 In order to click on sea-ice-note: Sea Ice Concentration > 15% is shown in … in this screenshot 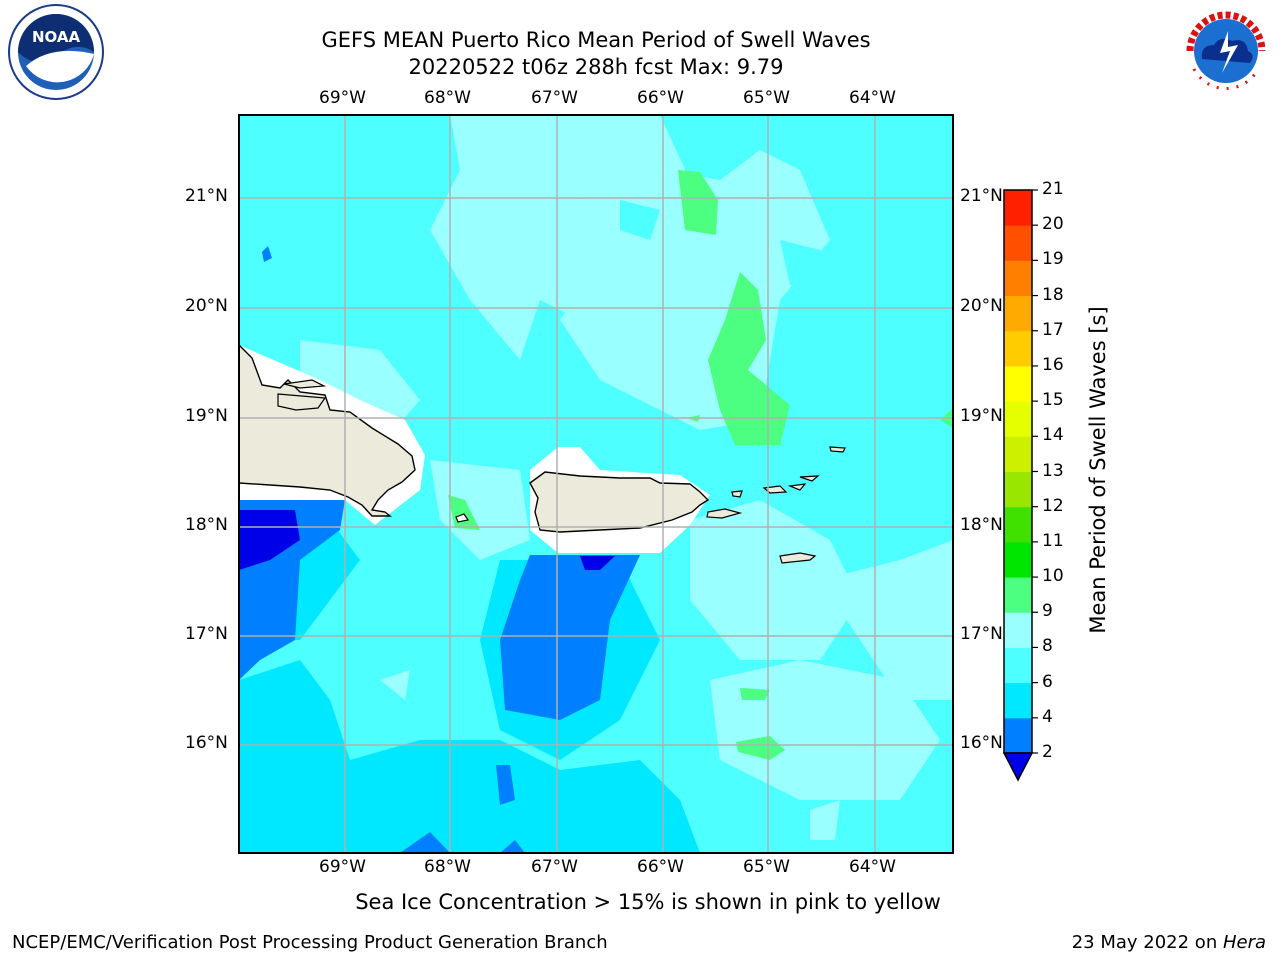, I will do `click(648, 902)`.